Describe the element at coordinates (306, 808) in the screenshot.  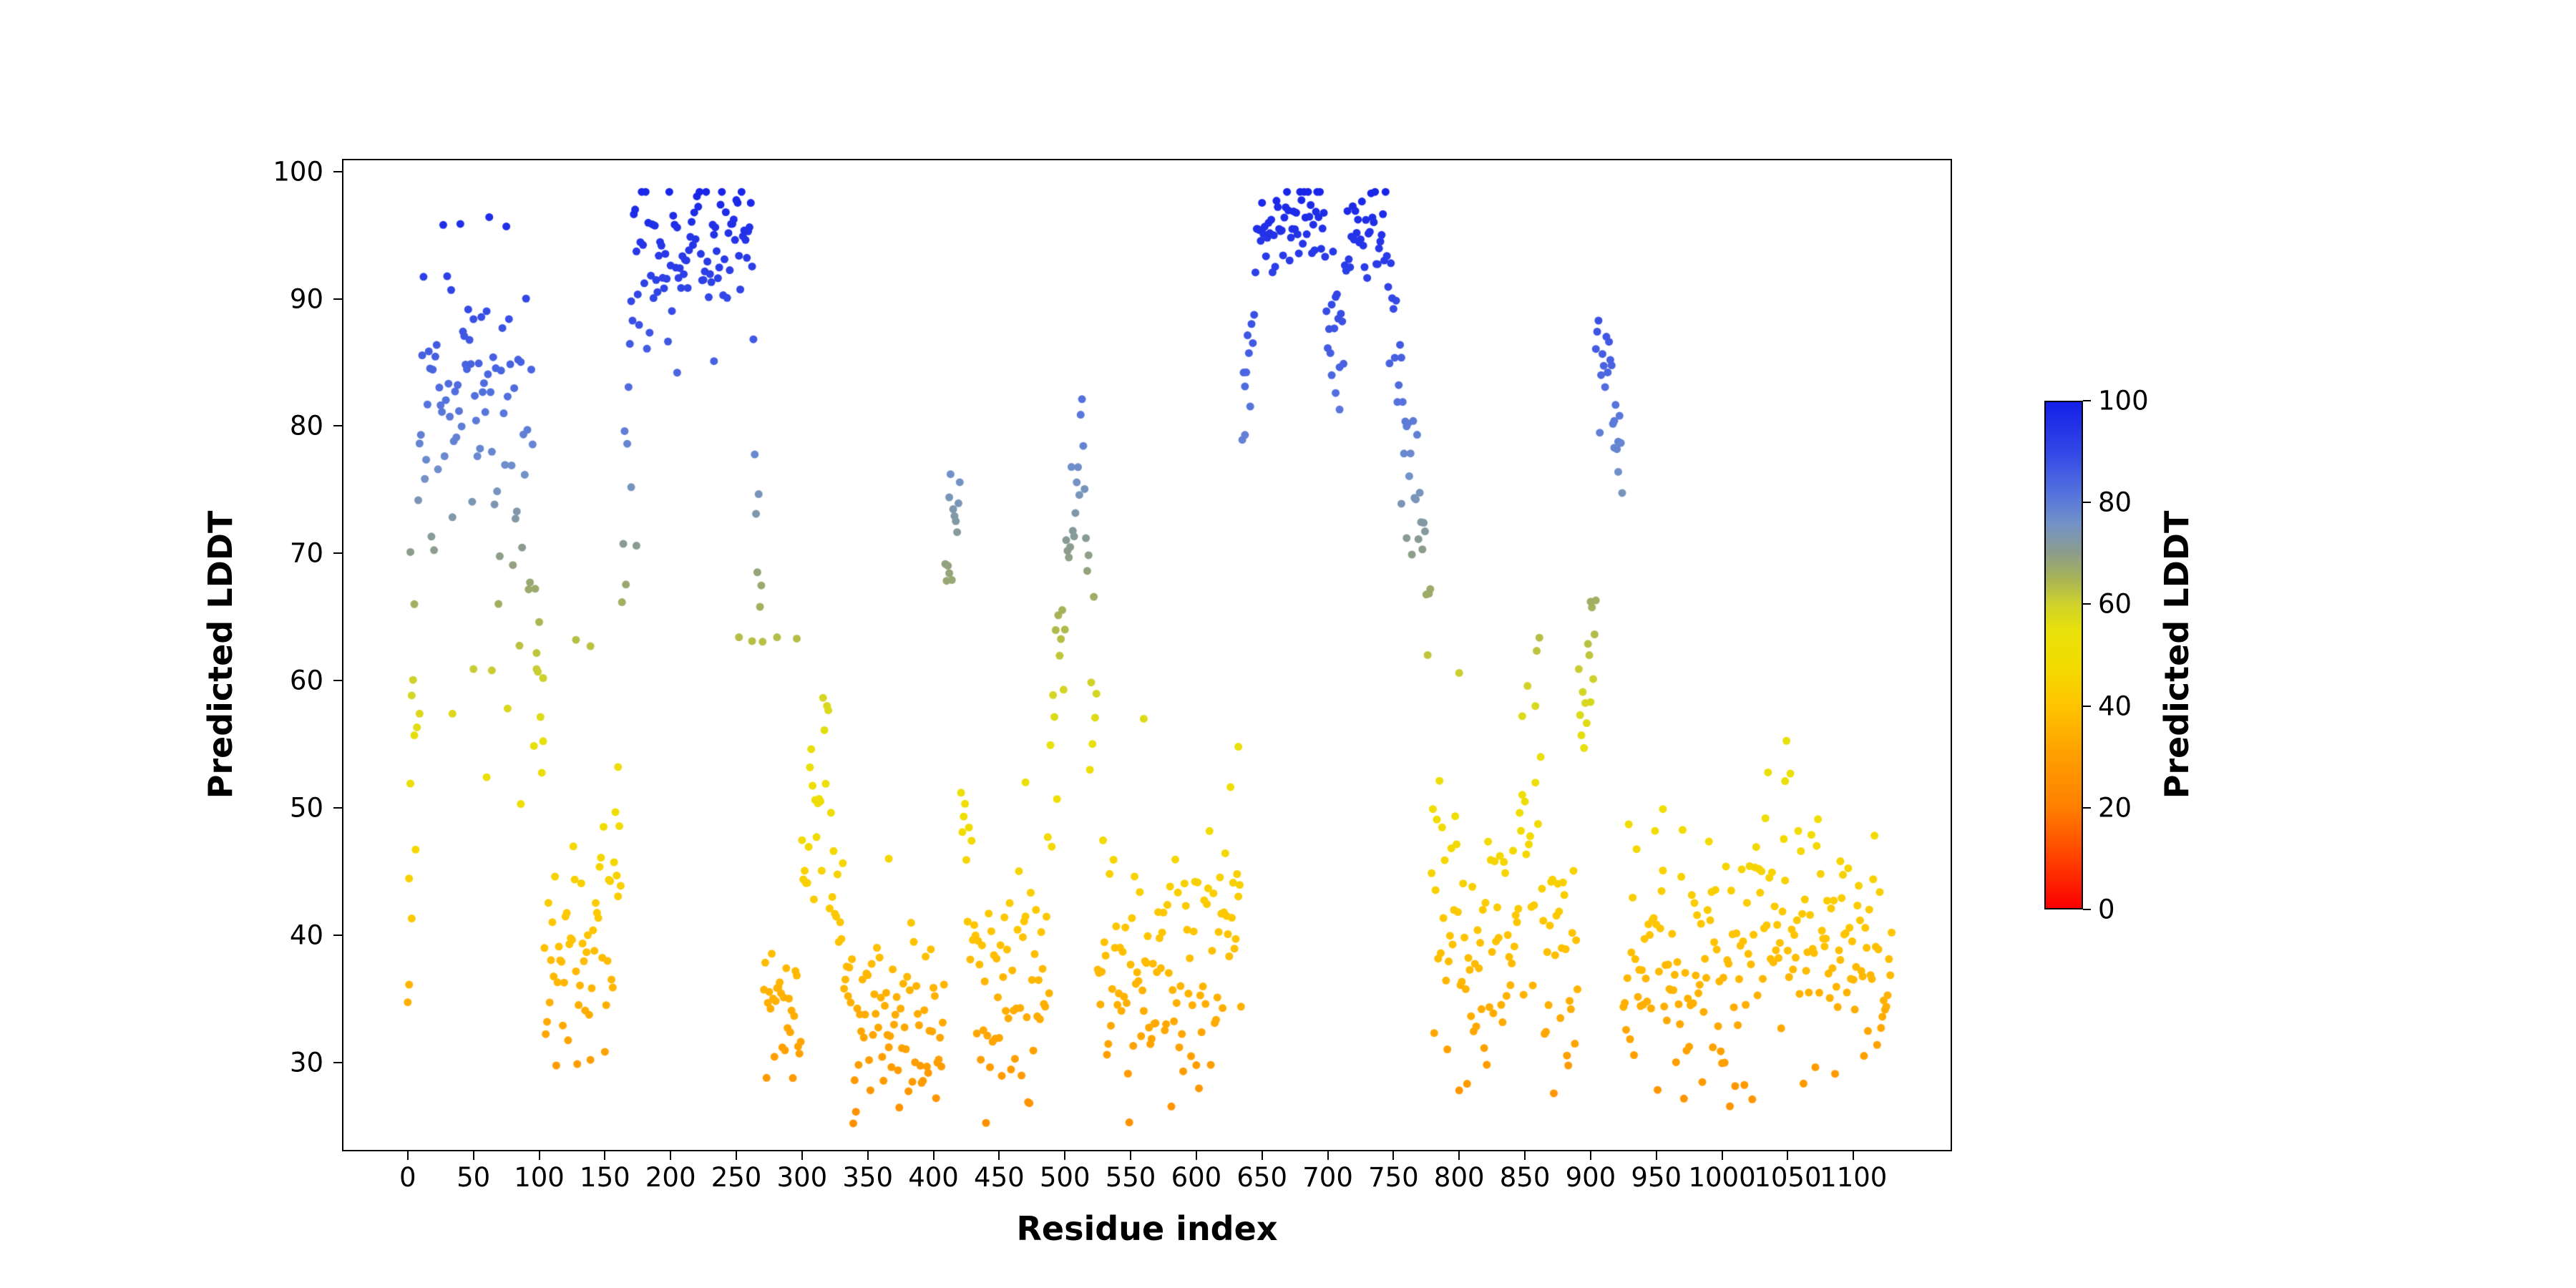
I see `y-tick-label: 50` at that location.